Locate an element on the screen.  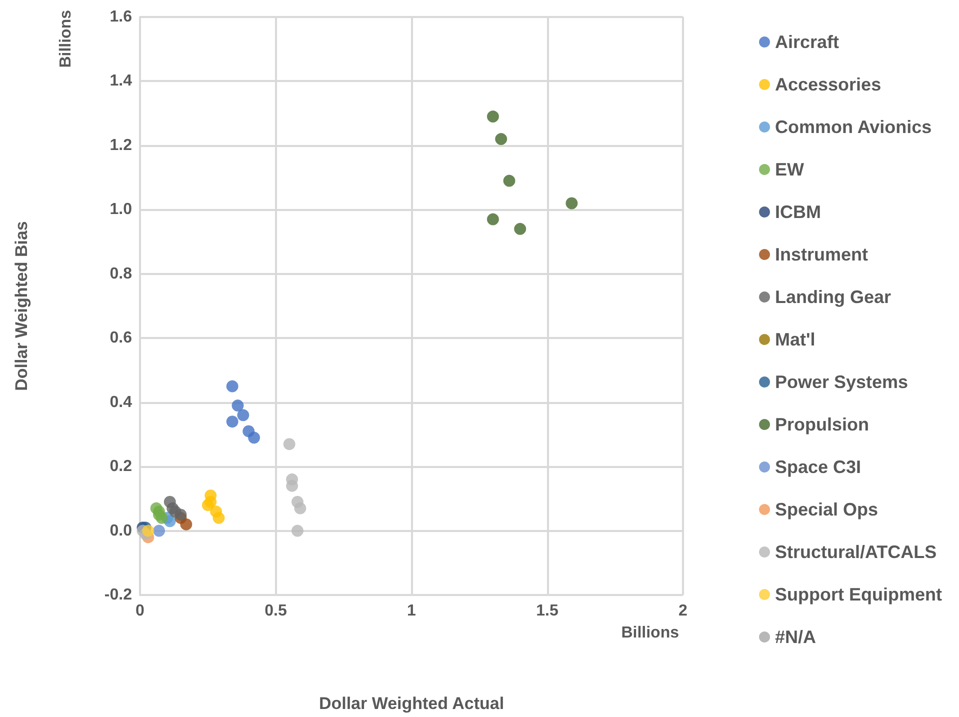
x-tick-label: 0 is located at coordinates (140, 611).